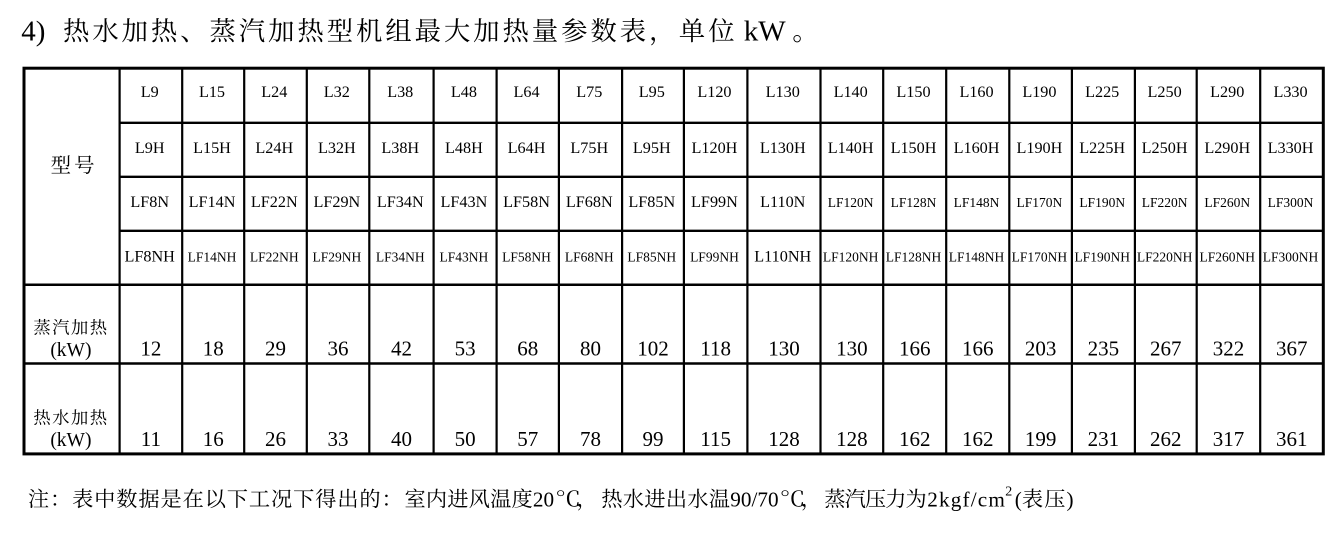 The image size is (1337, 545). What do you see at coordinates (401, 349) in the screenshot?
I see `svg-text: 42` at bounding box center [401, 349].